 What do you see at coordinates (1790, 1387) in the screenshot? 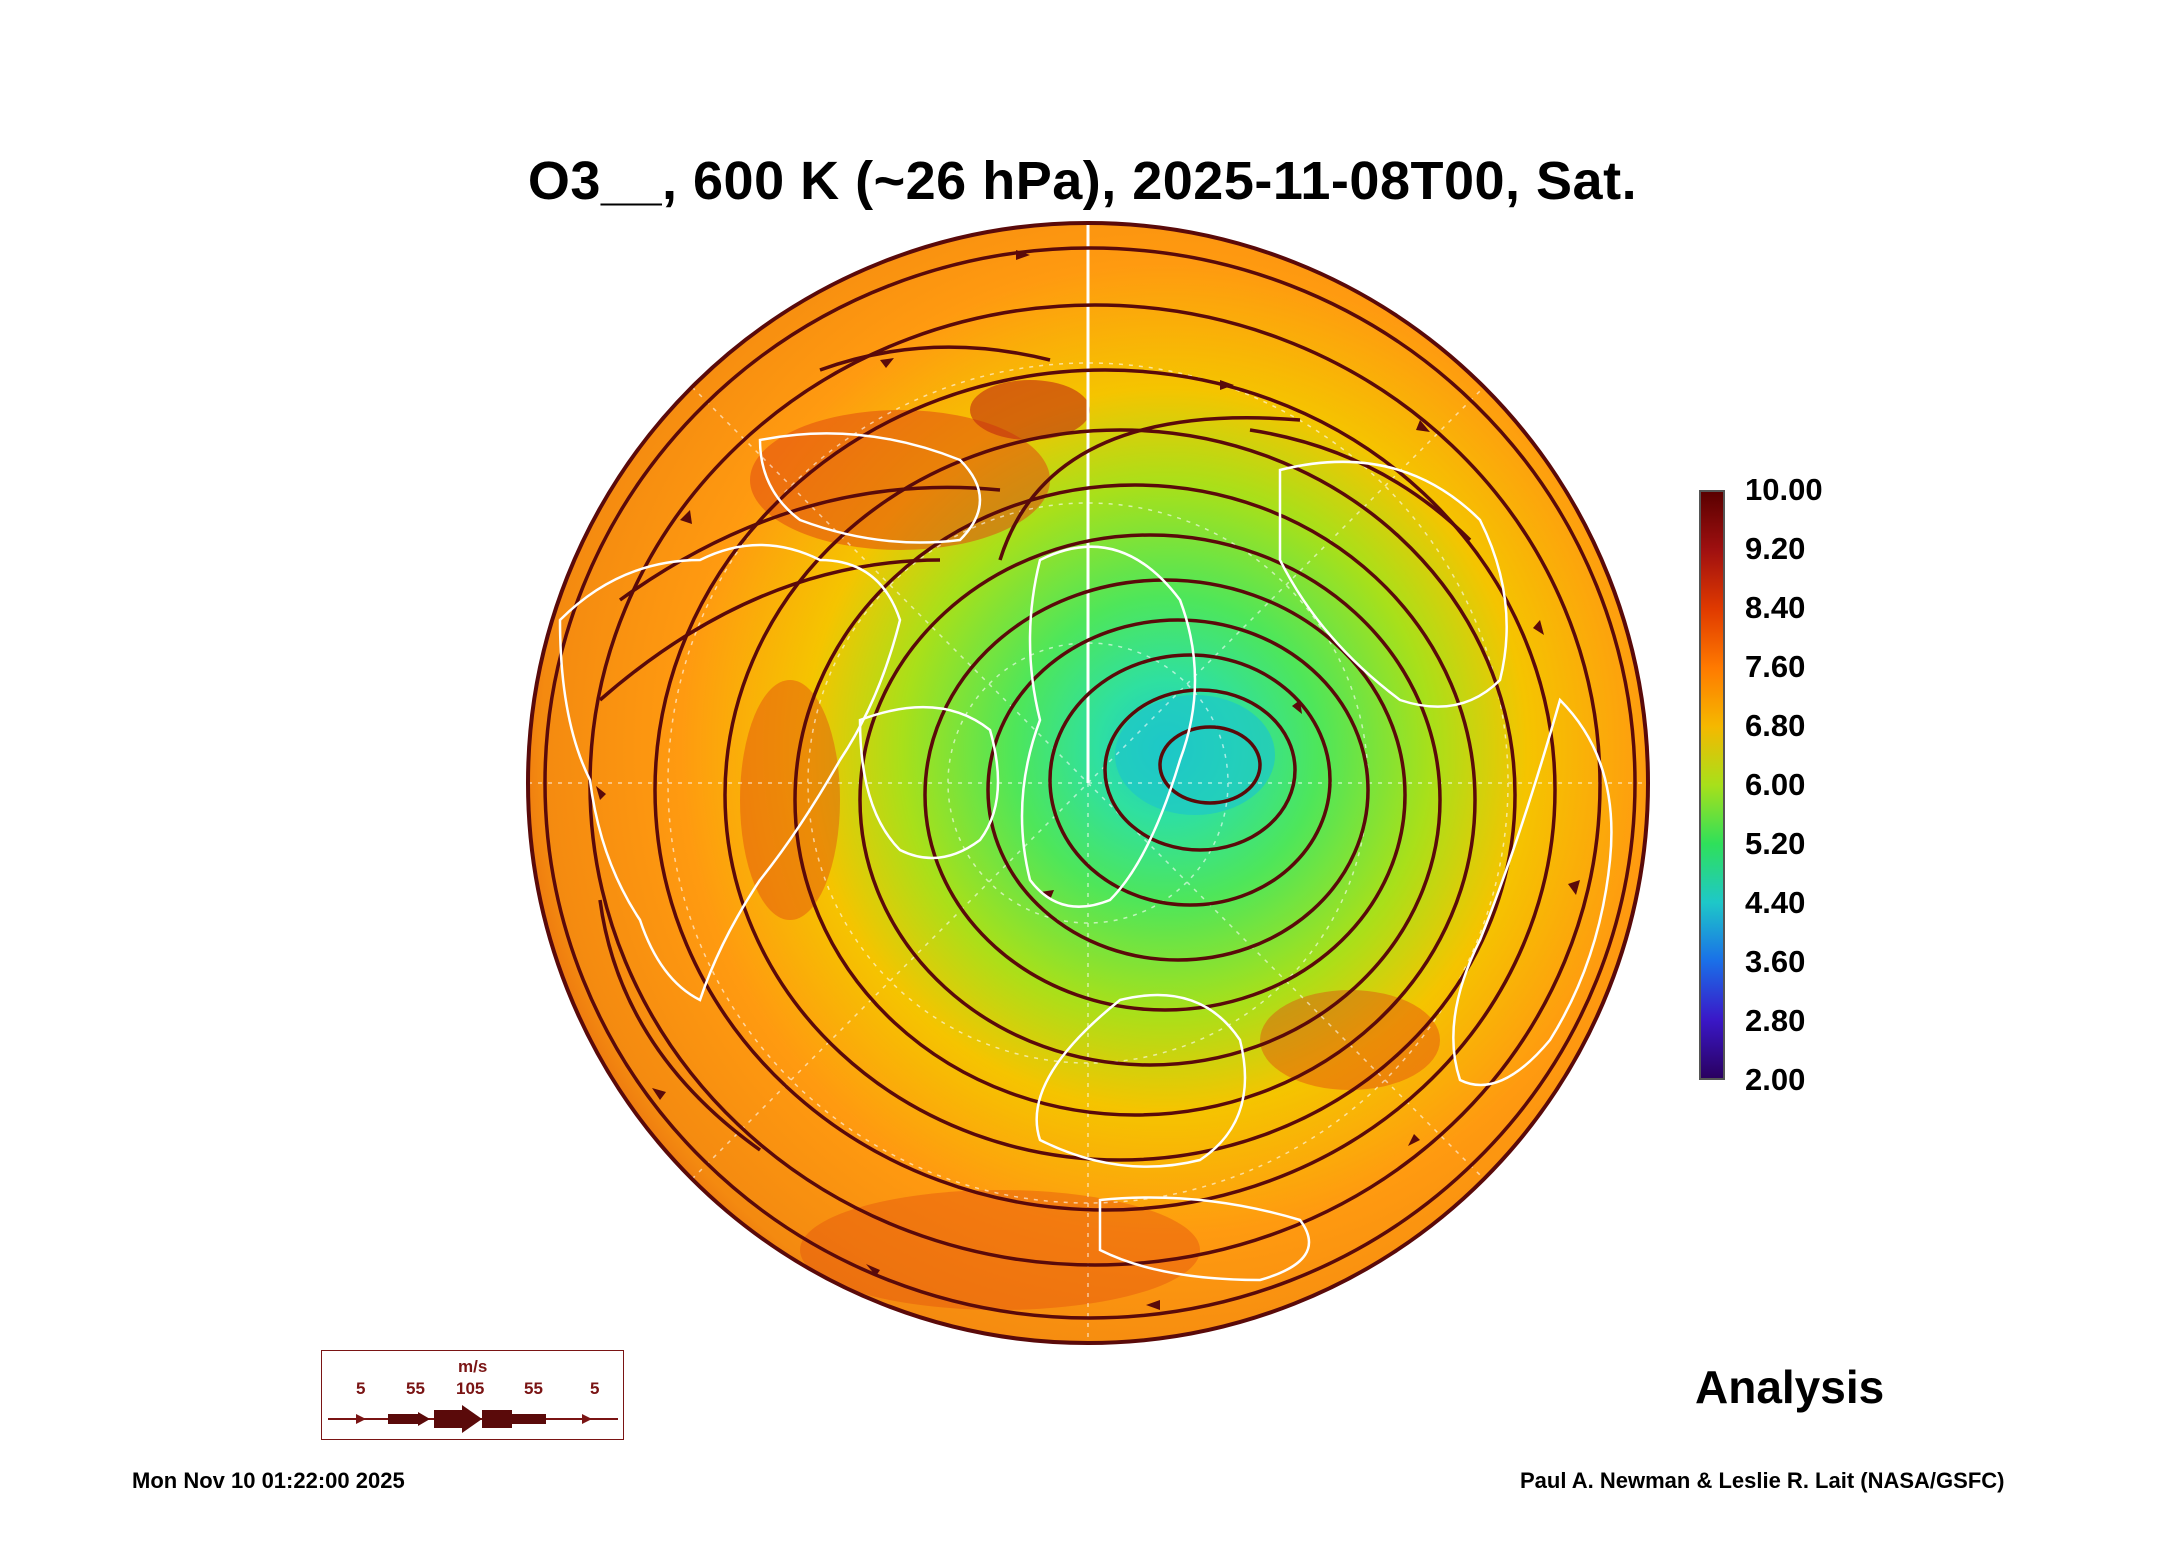
I see `analysis-stamp: Analysis` at bounding box center [1790, 1387].